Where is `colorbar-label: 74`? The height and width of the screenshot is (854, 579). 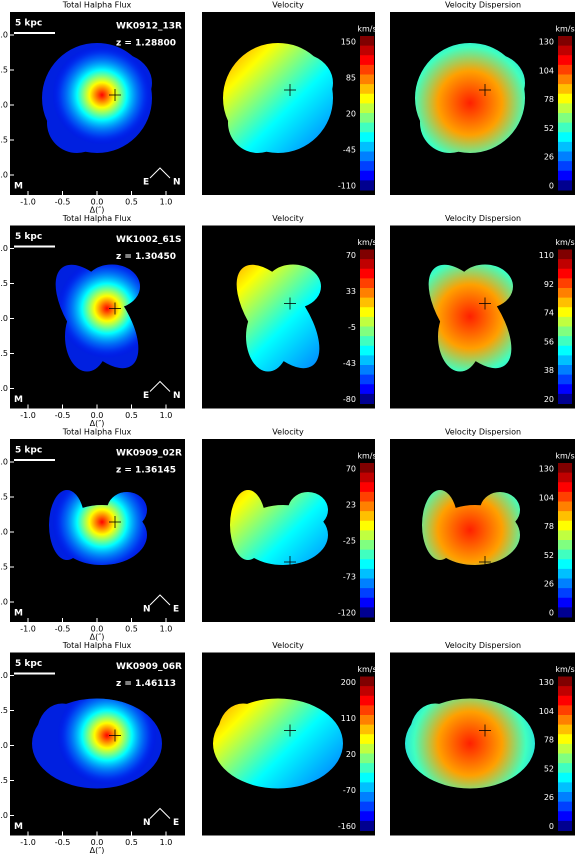
colorbar-label: 74 is located at coordinates (549, 313).